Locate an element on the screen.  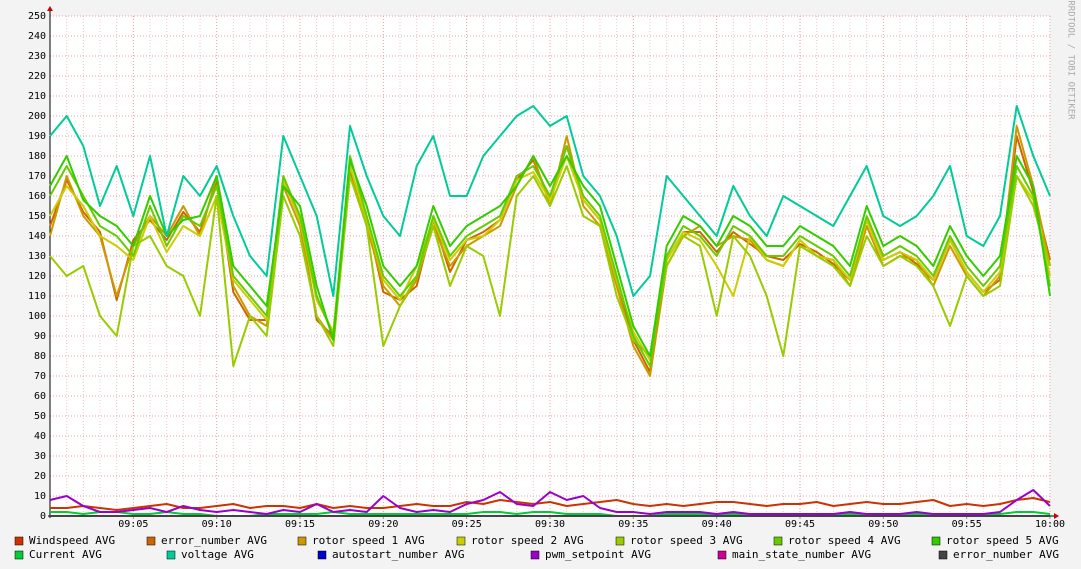
y-tick-label: 170 is located at coordinates (37, 176).